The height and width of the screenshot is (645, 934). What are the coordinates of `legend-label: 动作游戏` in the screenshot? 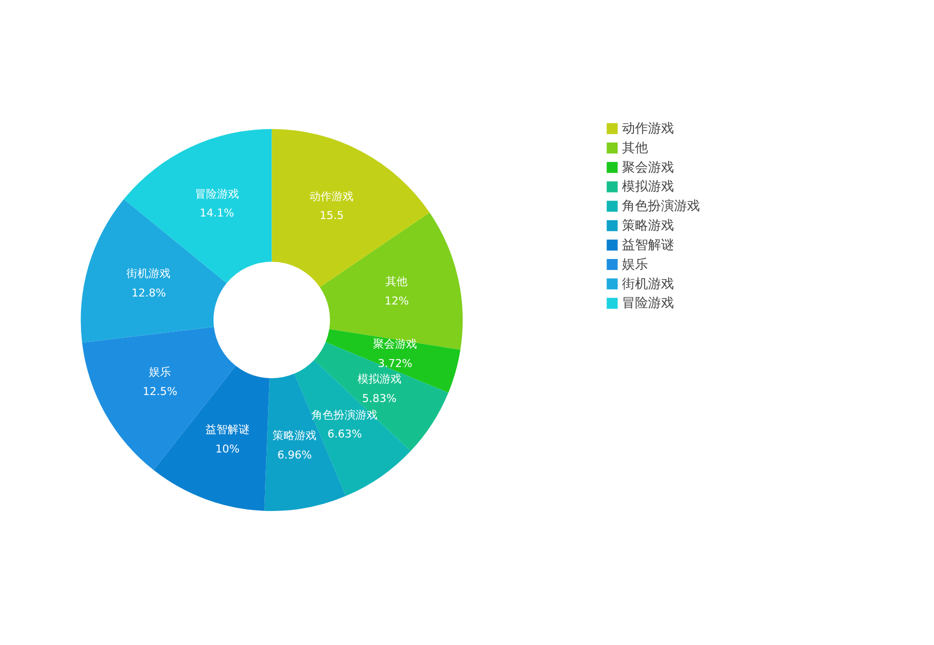 It's located at (648, 129).